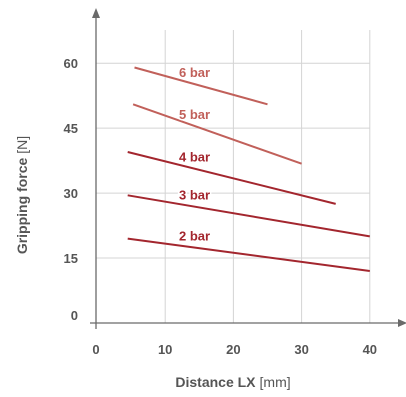  What do you see at coordinates (233, 349) in the screenshot?
I see `x-tick-label: 20` at bounding box center [233, 349].